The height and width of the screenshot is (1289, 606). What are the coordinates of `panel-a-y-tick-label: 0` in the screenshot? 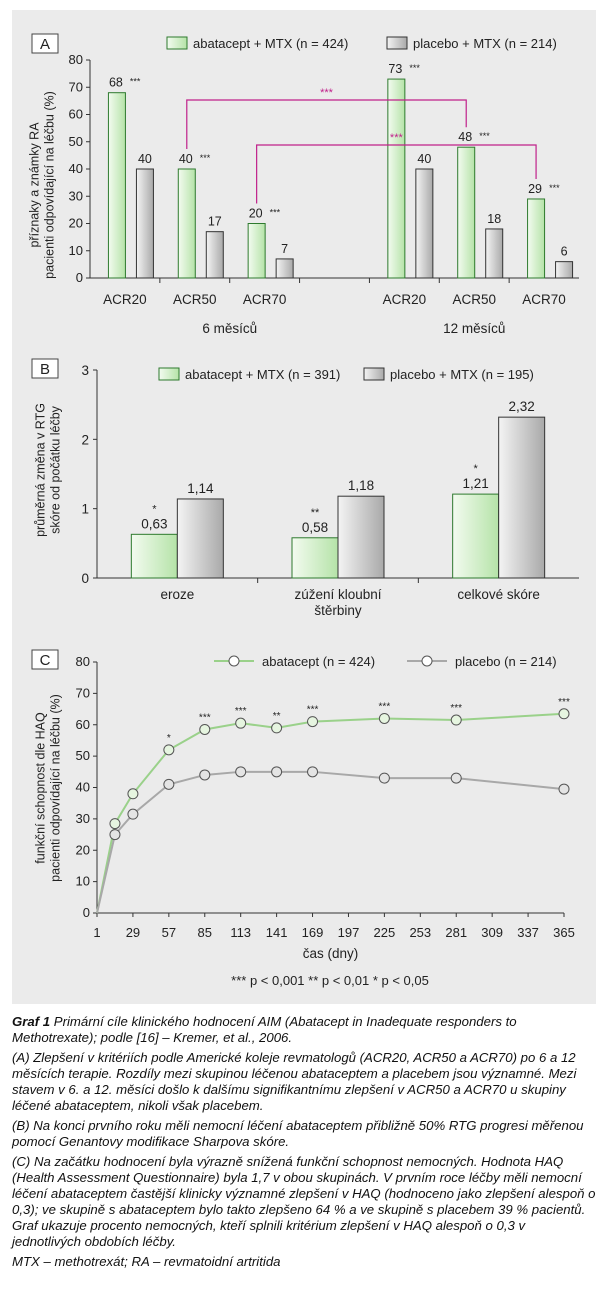 It's located at (79, 277).